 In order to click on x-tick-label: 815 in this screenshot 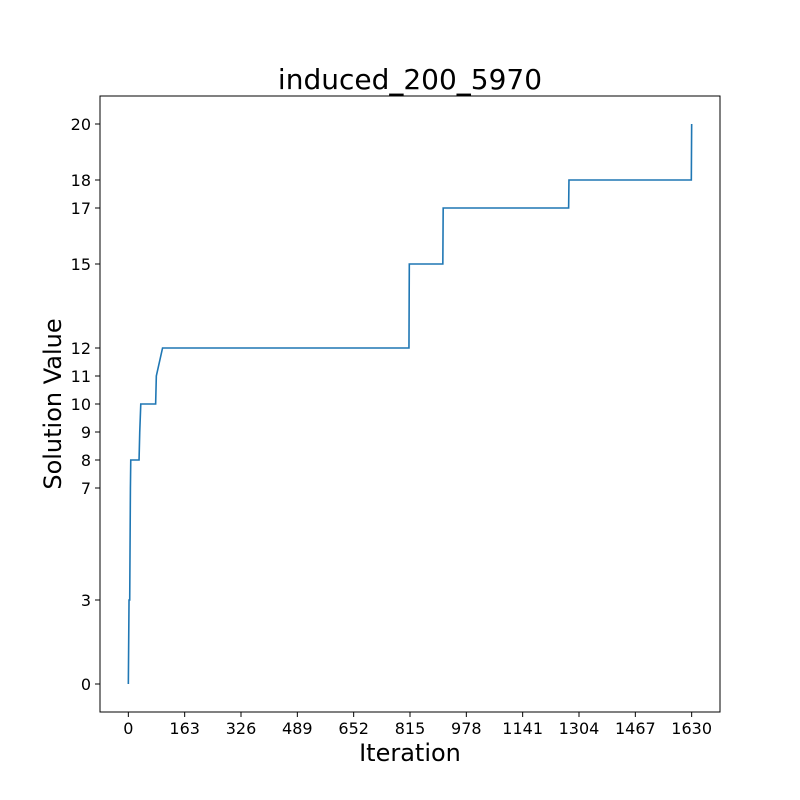, I will do `click(410, 728)`.